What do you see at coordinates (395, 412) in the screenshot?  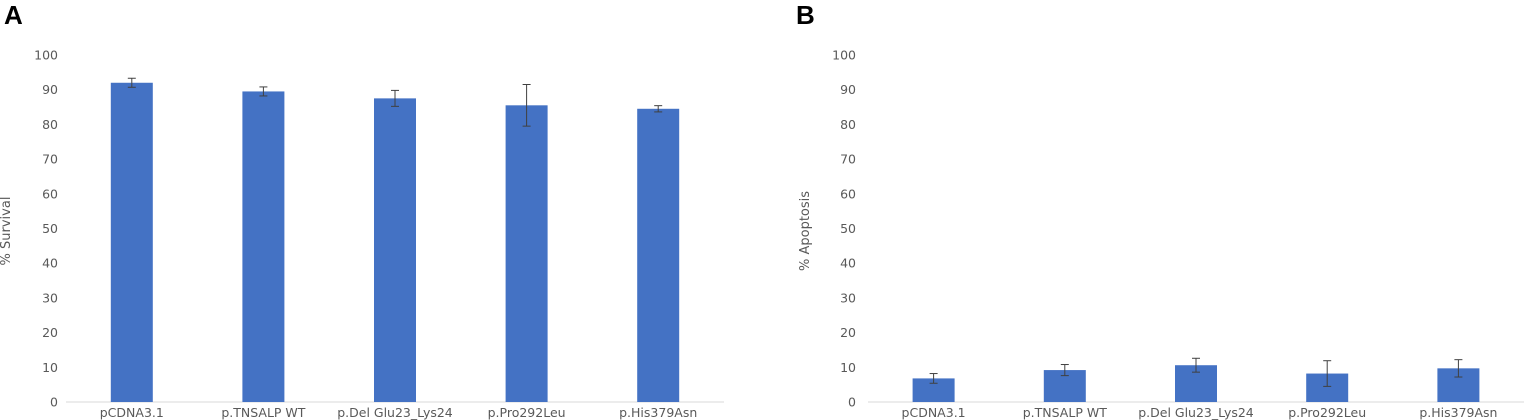 I see `panel-a-category-label: p.Del Glu23_Lys24` at bounding box center [395, 412].